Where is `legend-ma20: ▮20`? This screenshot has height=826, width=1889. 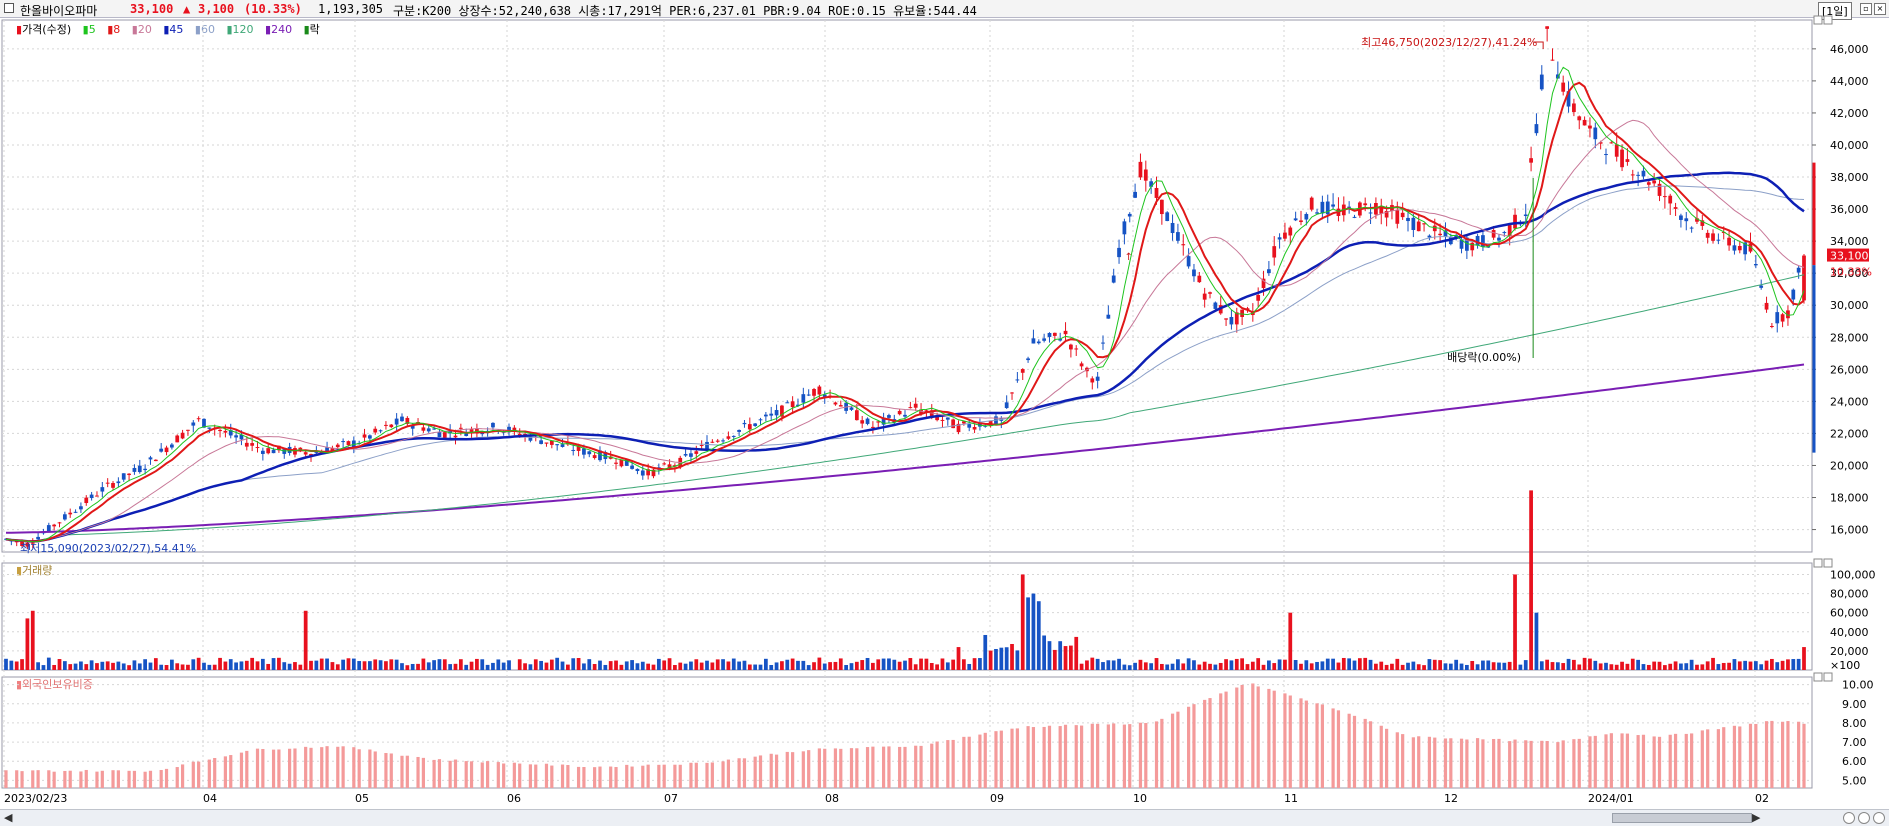 legend-ma20: ▮20 is located at coordinates (141, 29).